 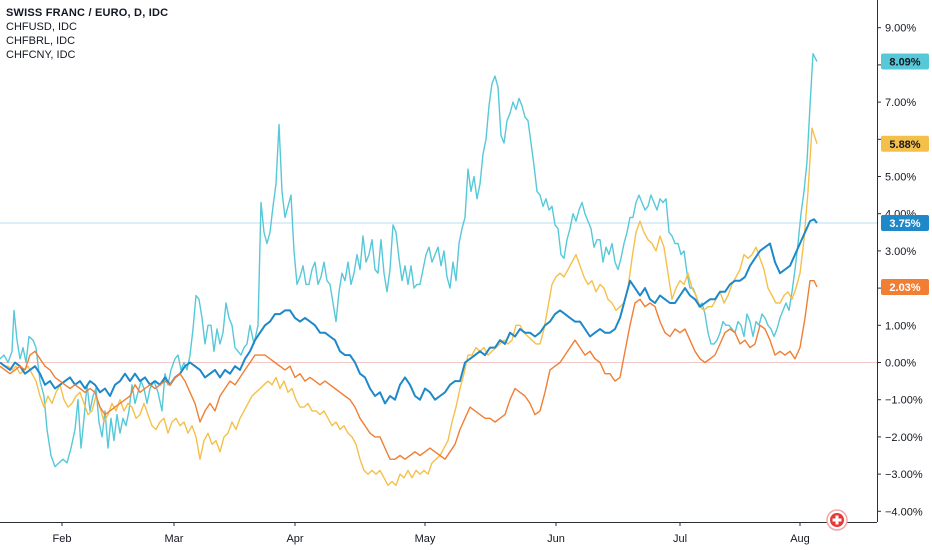 What do you see at coordinates (174, 539) in the screenshot?
I see `x-tick-label: Mar` at bounding box center [174, 539].